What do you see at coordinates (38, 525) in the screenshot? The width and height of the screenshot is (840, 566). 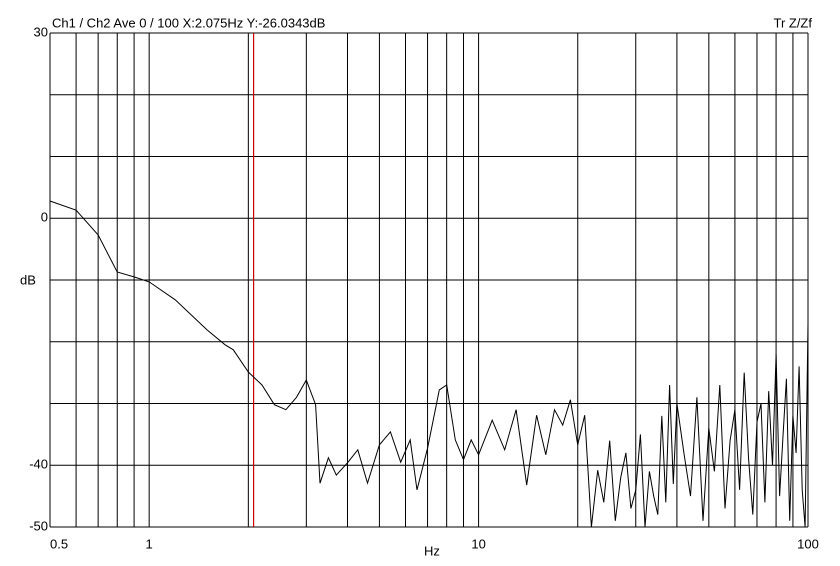 I see `y-tick-label: -50` at bounding box center [38, 525].